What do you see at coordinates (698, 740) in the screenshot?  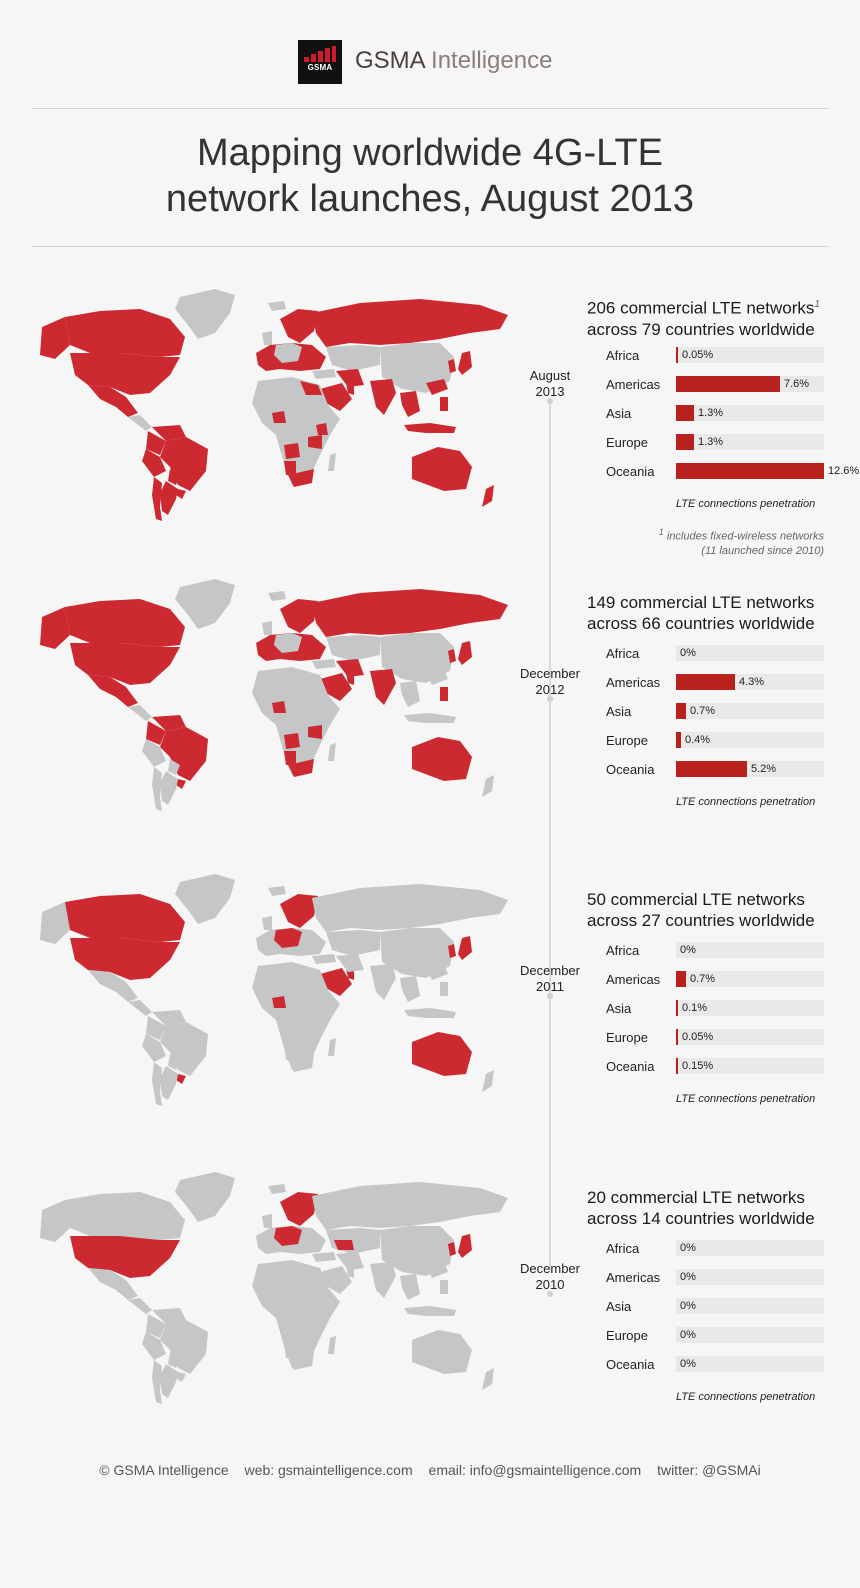 I see `penetration-value: 0.4%` at bounding box center [698, 740].